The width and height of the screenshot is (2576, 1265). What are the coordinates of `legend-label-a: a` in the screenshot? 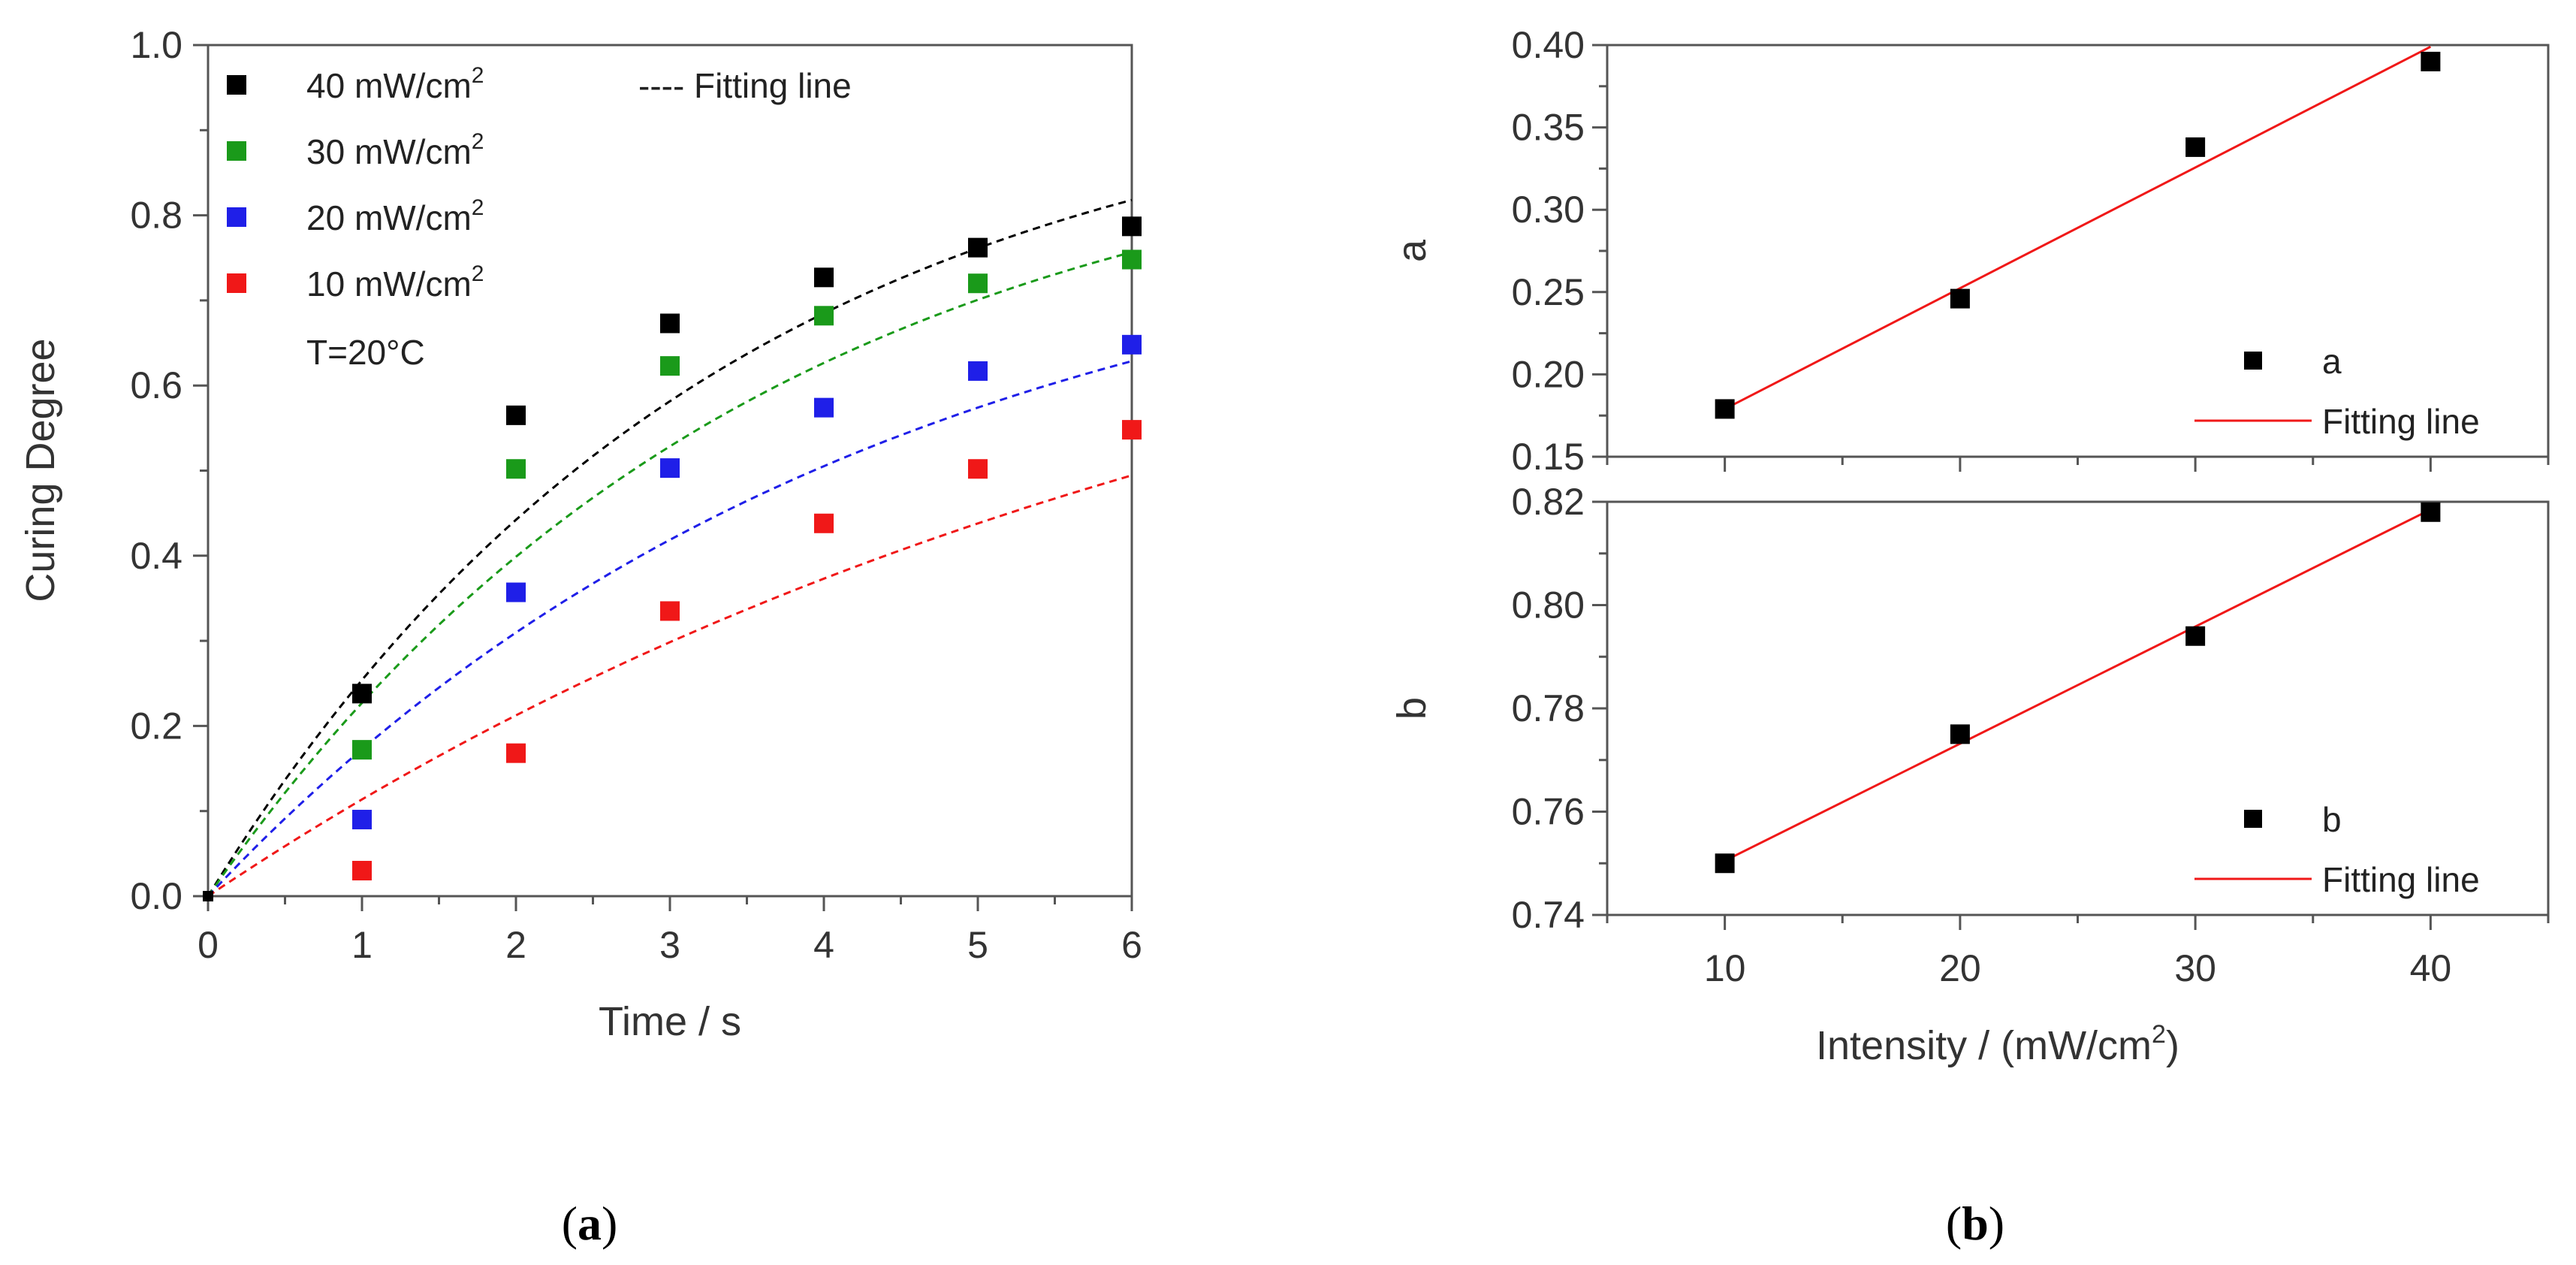 It's located at (2332, 362).